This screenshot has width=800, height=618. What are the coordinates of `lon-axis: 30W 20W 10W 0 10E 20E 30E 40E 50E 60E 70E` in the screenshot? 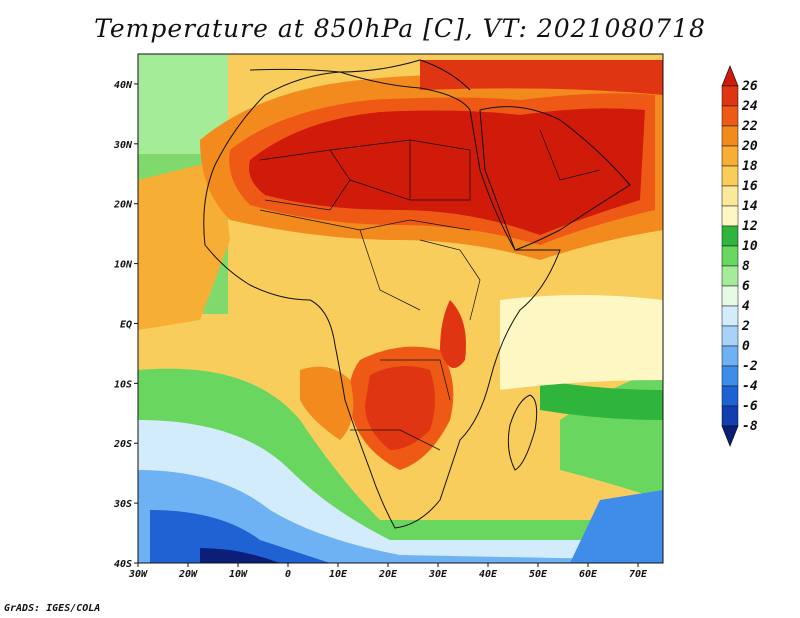 It's located at (388, 571).